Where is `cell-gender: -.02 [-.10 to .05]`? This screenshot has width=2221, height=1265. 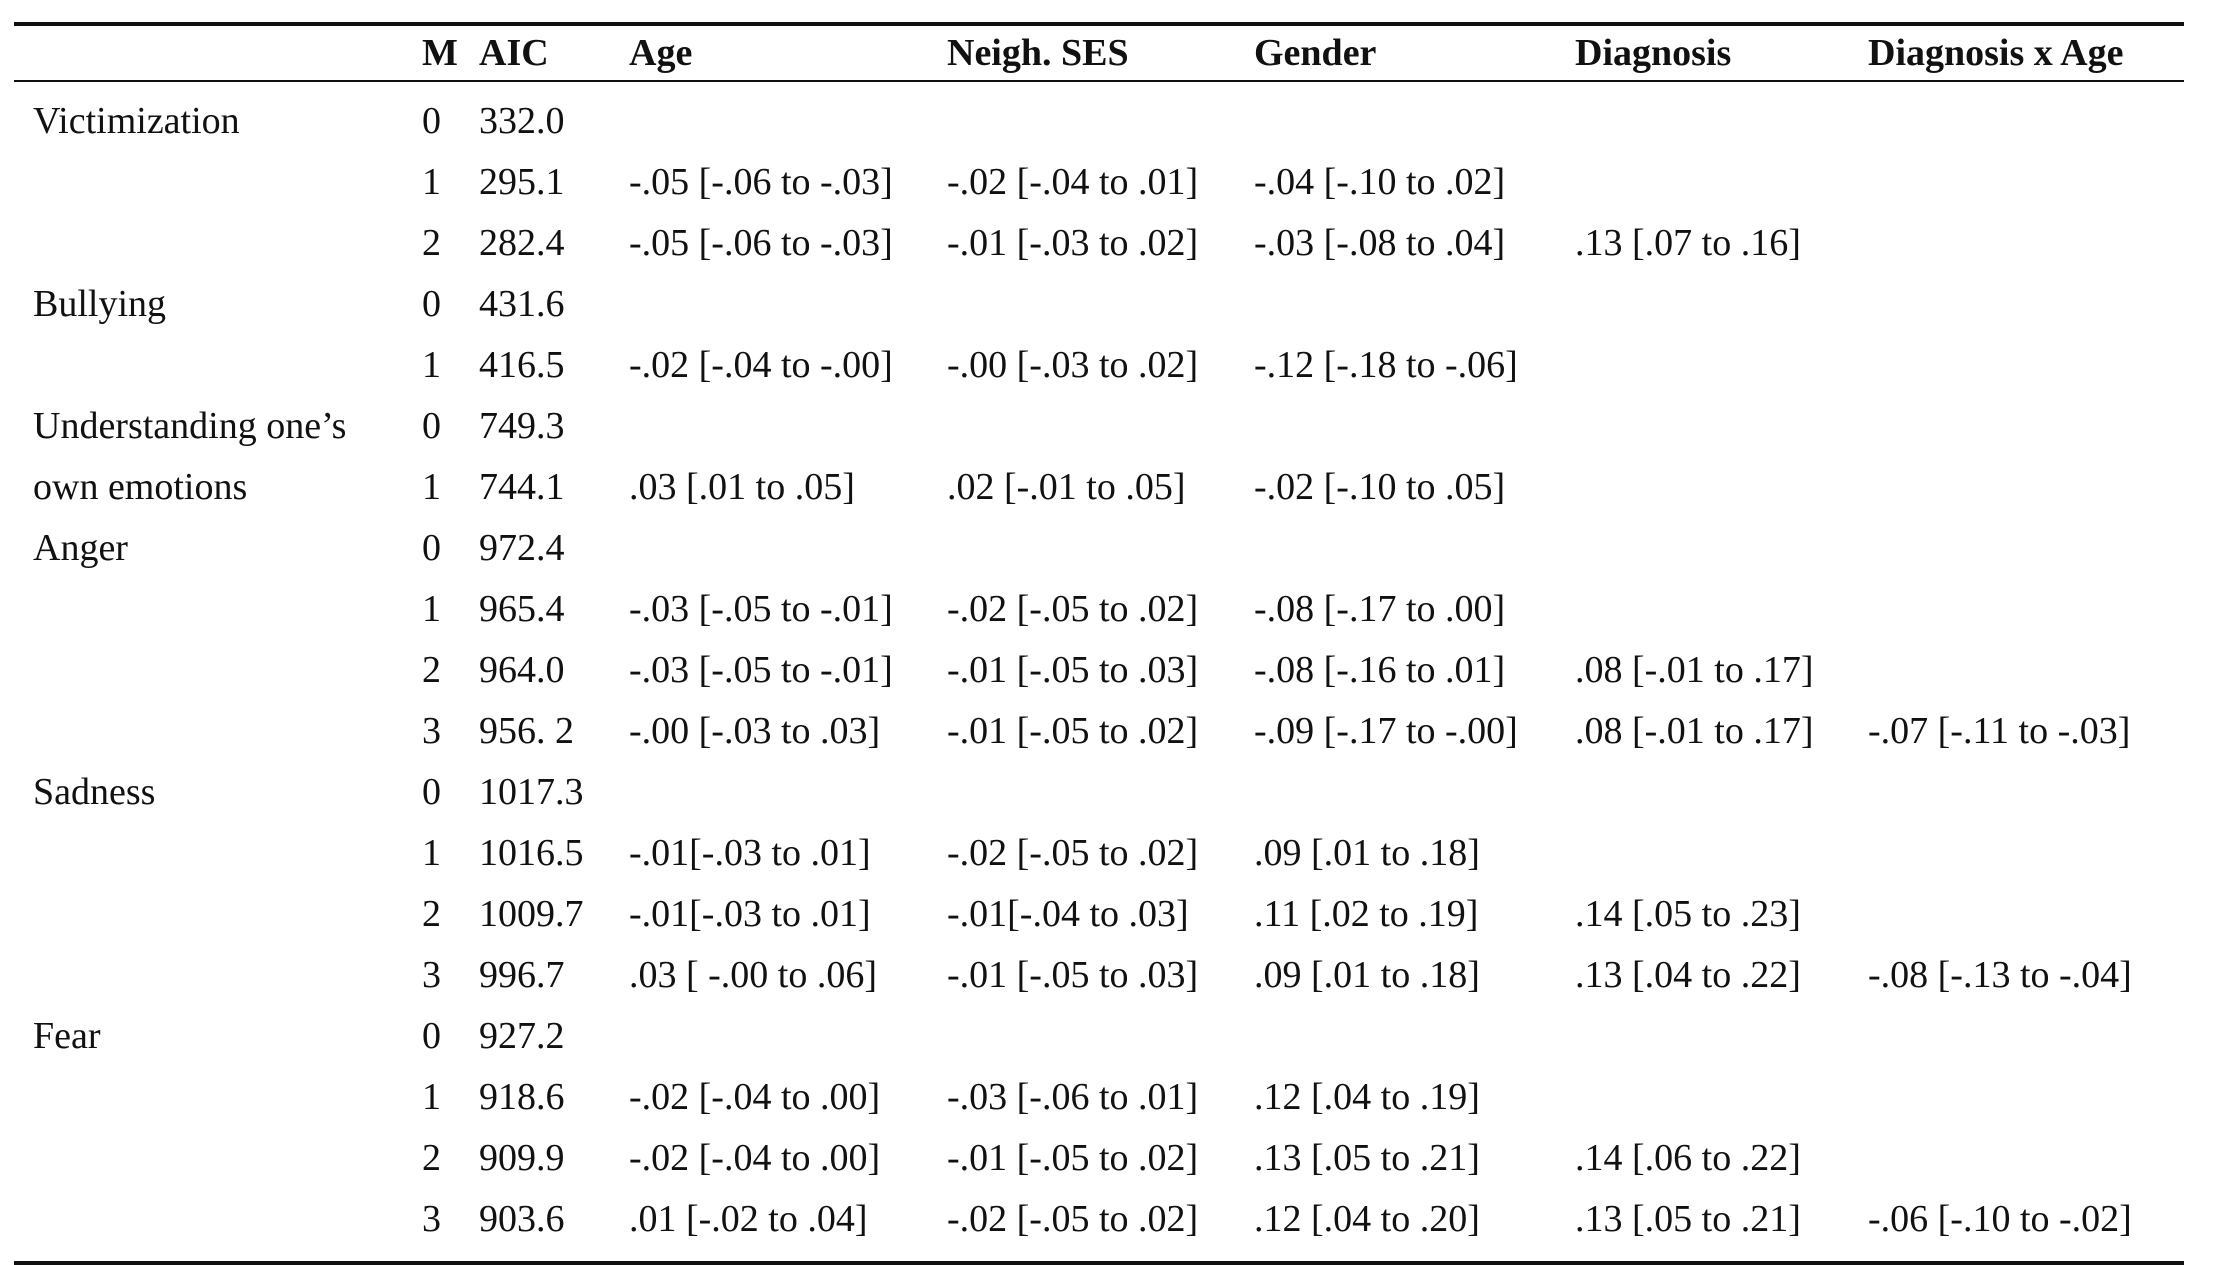
cell-gender: -.02 [-.10 to .05] is located at coordinates (1380, 486).